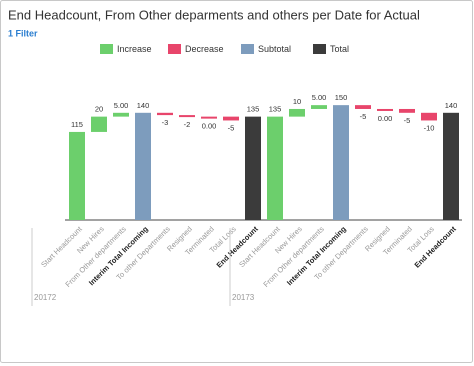  Describe the element at coordinates (187, 124) in the screenshot. I see `value-label: -2` at that location.